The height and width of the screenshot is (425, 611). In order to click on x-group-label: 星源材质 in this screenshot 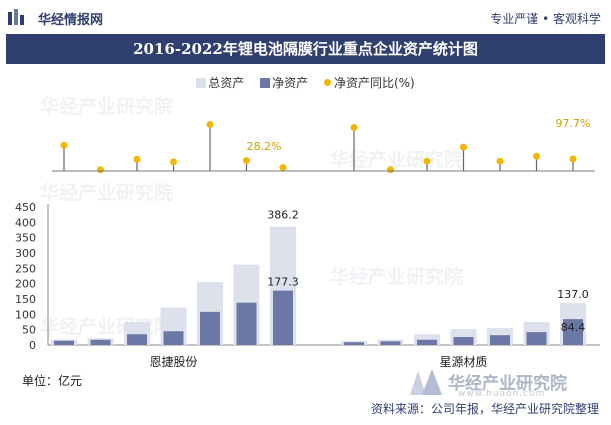, I will do `click(463, 362)`.